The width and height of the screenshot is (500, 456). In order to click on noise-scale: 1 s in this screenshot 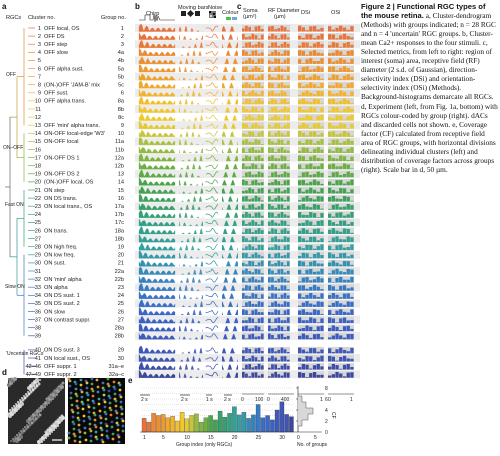, I will do `click(209, 400)`.